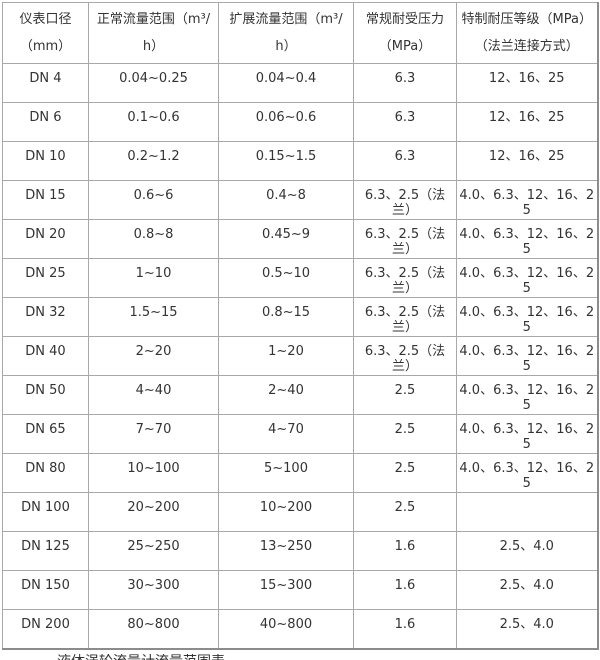 Image resolution: width=600 pixels, height=660 pixels. I want to click on normal-range-cell: 0.1~0.6, so click(153, 122).